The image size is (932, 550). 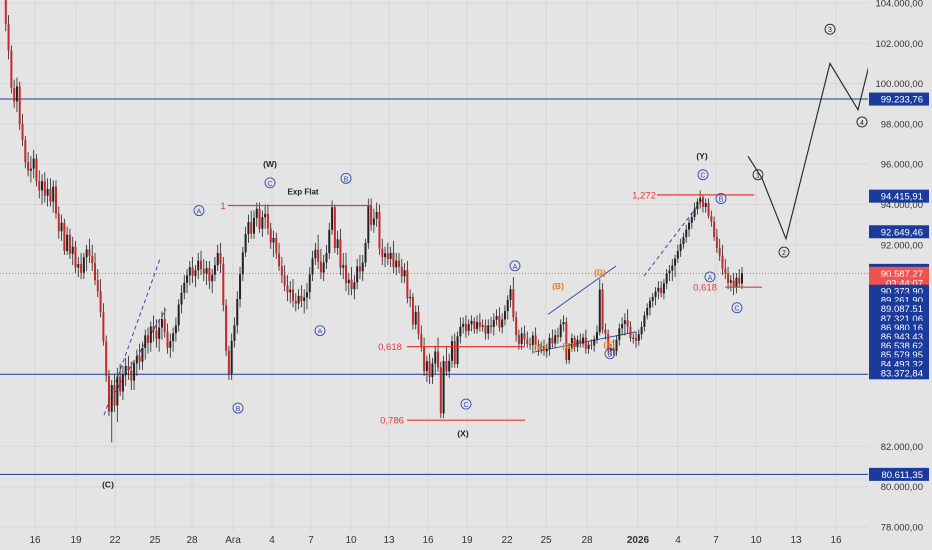 I want to click on price-label-text: 89.087,51, so click(x=902, y=309).